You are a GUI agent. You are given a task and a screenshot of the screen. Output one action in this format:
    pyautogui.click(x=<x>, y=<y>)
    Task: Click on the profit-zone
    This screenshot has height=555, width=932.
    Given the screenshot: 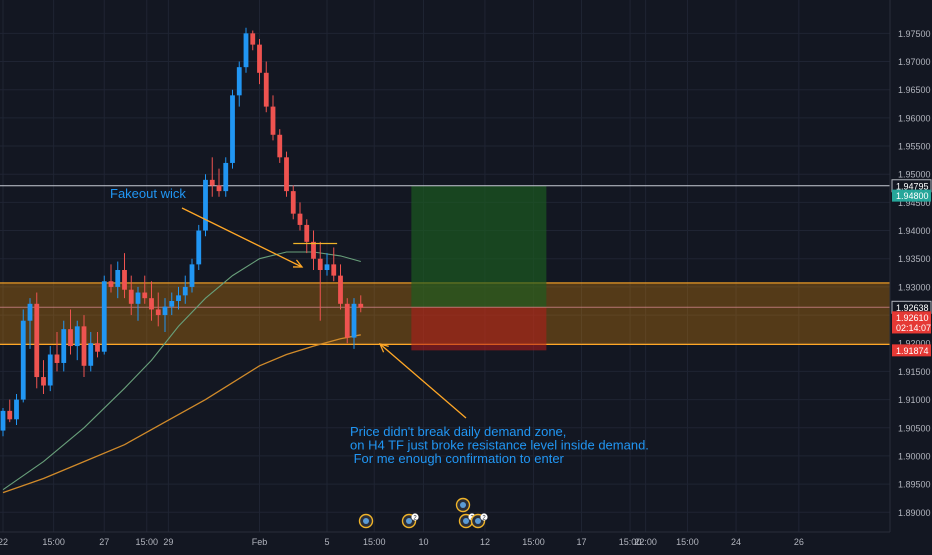 What is the action you would take?
    pyautogui.click(x=479, y=246)
    